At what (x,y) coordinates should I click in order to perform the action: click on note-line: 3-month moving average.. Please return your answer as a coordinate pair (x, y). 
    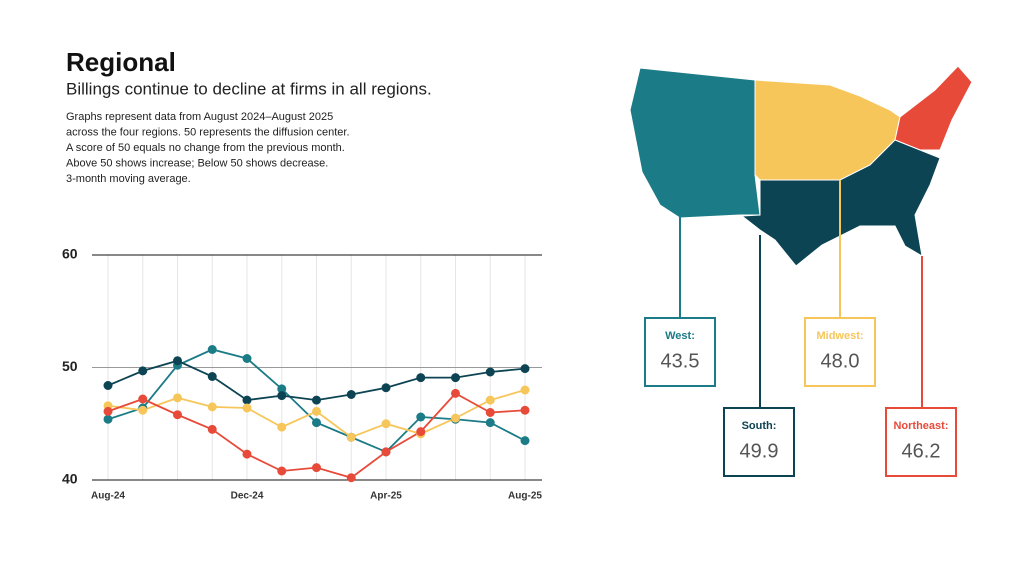
    Looking at the image, I should click on (128, 179).